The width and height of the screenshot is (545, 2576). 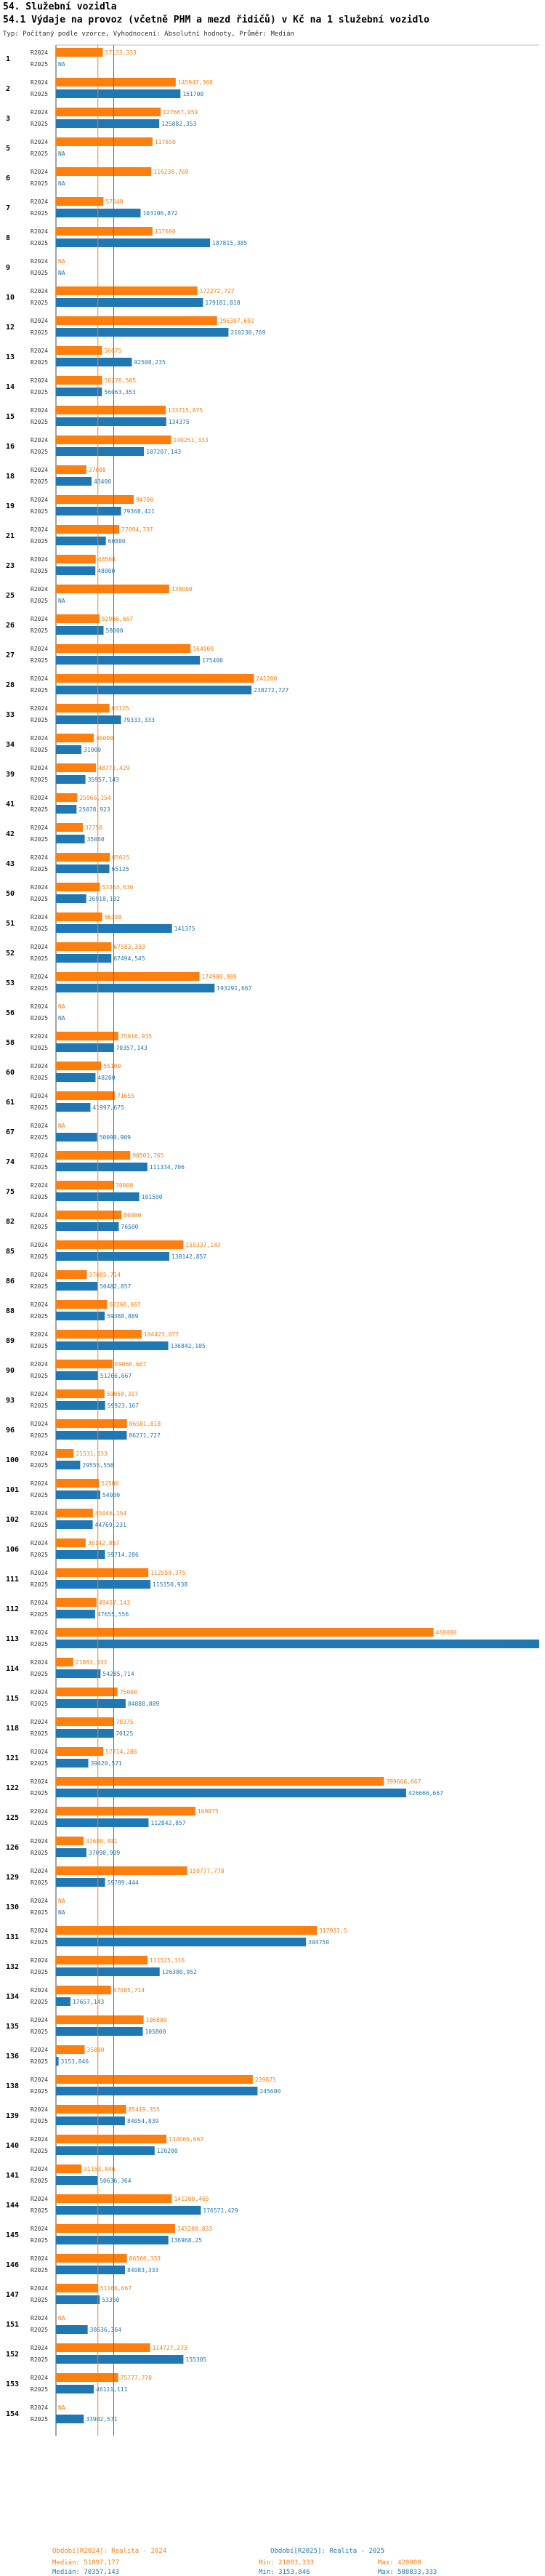 What do you see at coordinates (13, 1729) in the screenshot?
I see `row-label: 118` at bounding box center [13, 1729].